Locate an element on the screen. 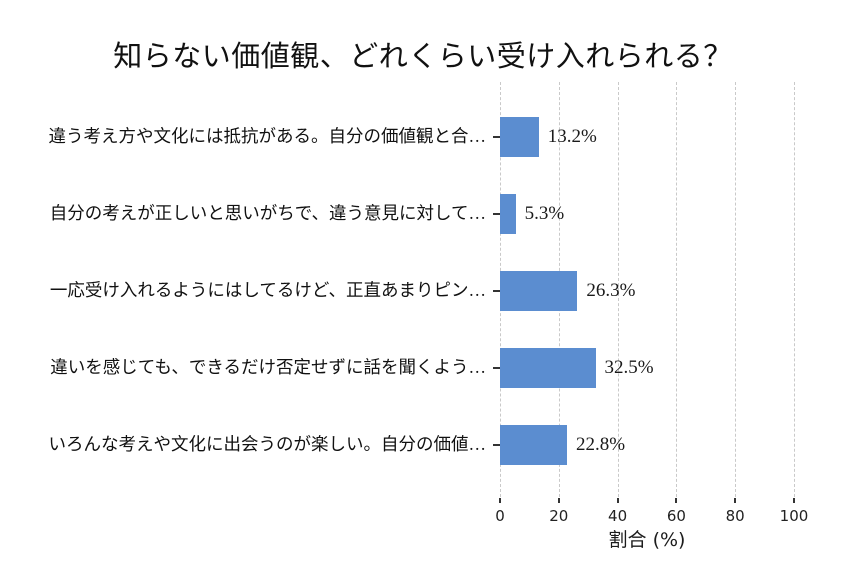 The image size is (846, 588). x-tick-label: 40 is located at coordinates (618, 516).